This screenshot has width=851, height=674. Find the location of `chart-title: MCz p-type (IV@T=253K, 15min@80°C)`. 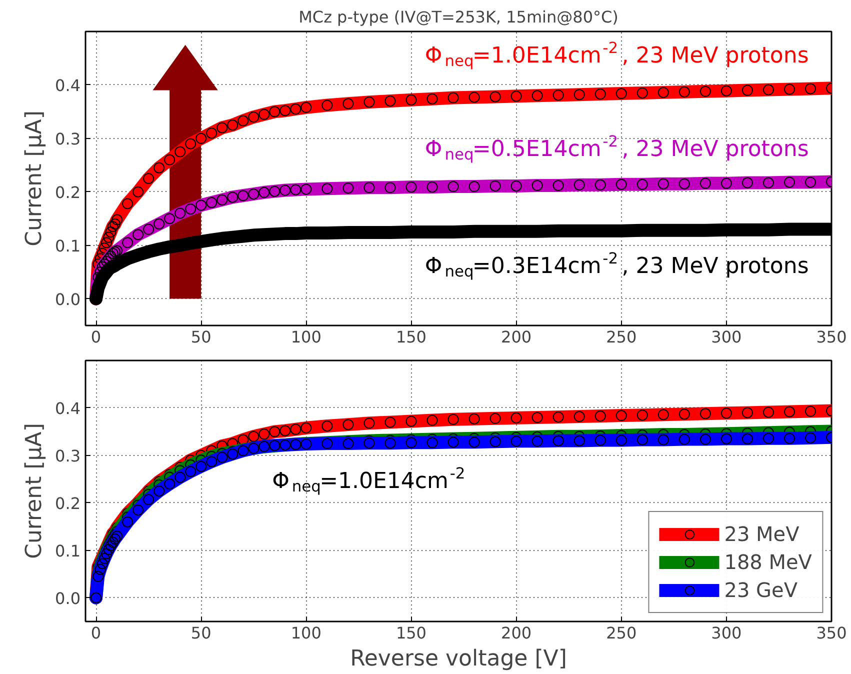

chart-title: MCz p-type (IV@T=253K, 15min@80°C) is located at coordinates (458, 17).